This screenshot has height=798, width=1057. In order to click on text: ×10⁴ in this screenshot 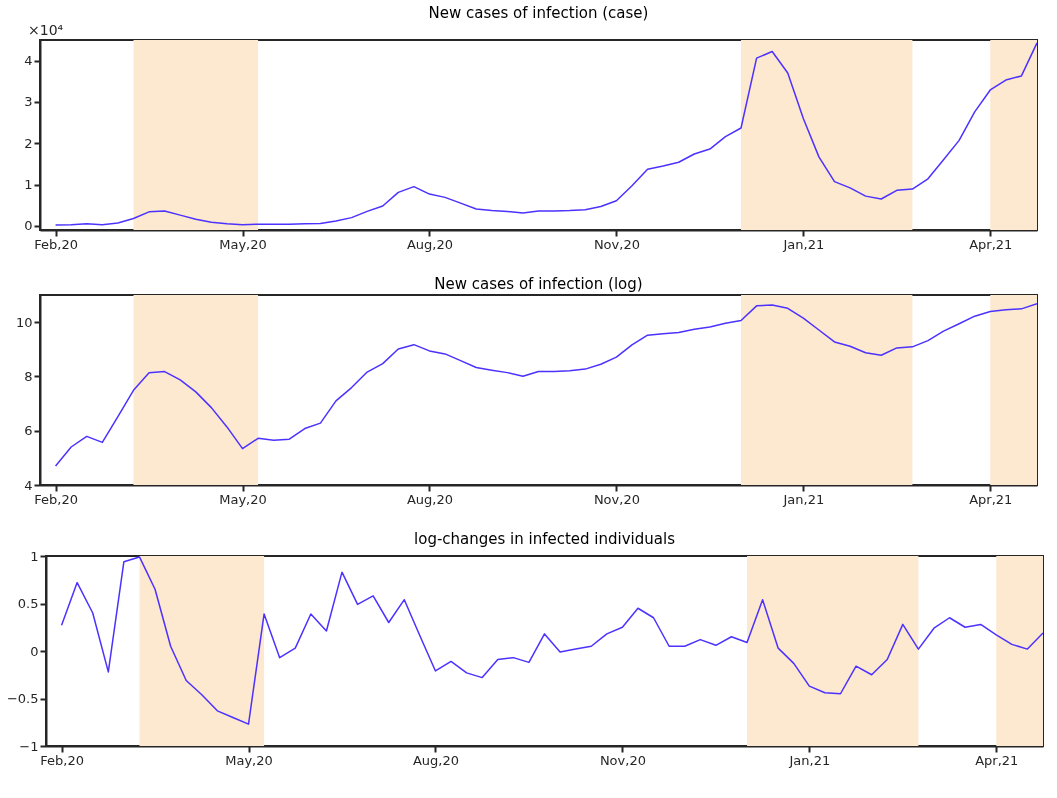, I will do `click(46, 30)`.